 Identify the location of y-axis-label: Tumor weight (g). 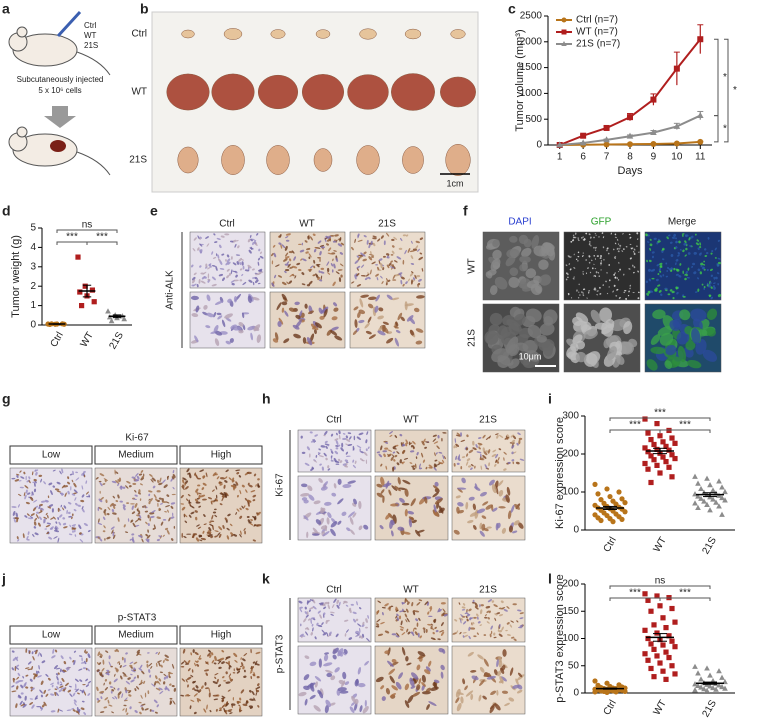
(16, 276).